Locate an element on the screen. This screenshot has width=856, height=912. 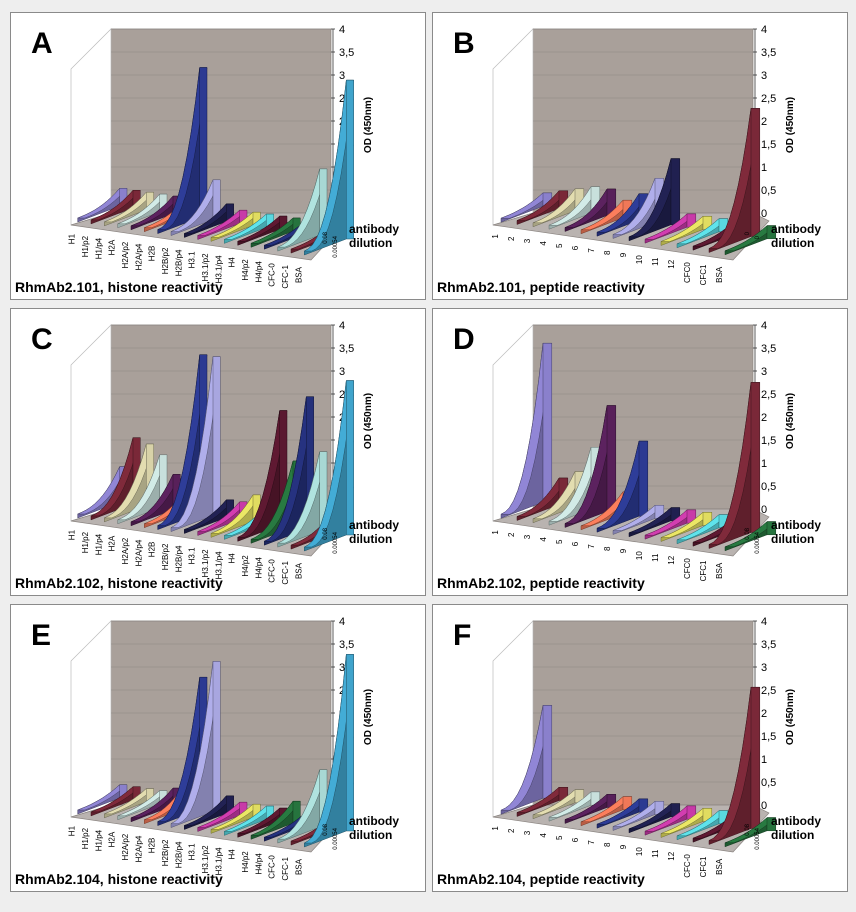
panel-letter: B is located at coordinates (464, 43).